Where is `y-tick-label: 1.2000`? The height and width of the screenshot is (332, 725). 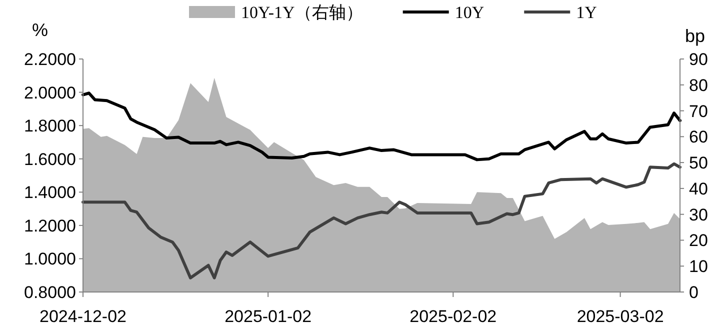
y-tick-label: 1.2000 is located at coordinates (50, 226).